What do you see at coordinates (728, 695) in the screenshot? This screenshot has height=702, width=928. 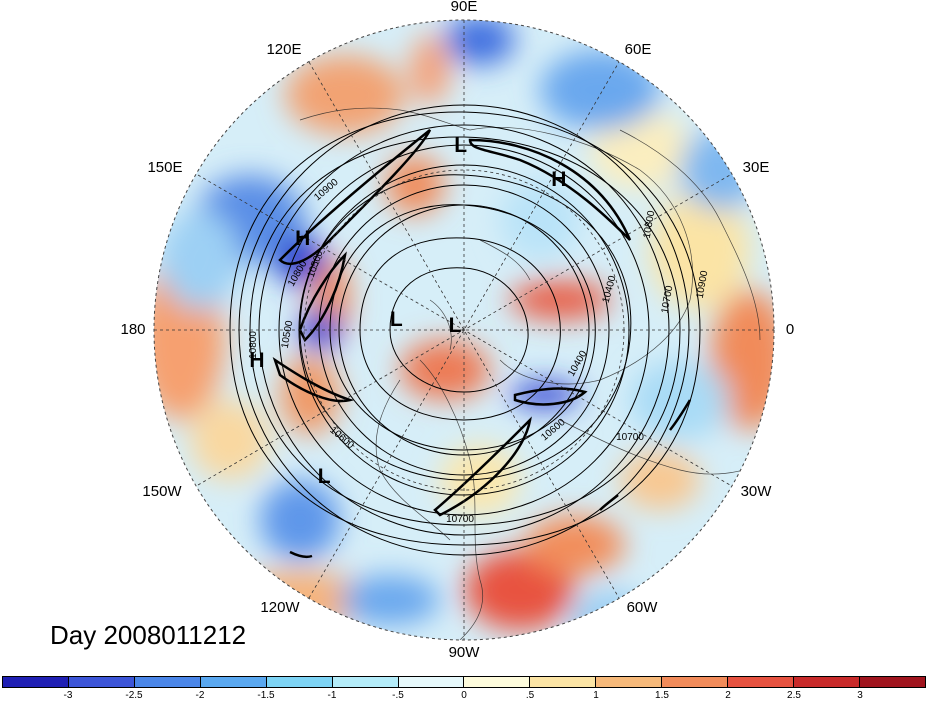 I see `colorbar-tick-label: 2` at bounding box center [728, 695].